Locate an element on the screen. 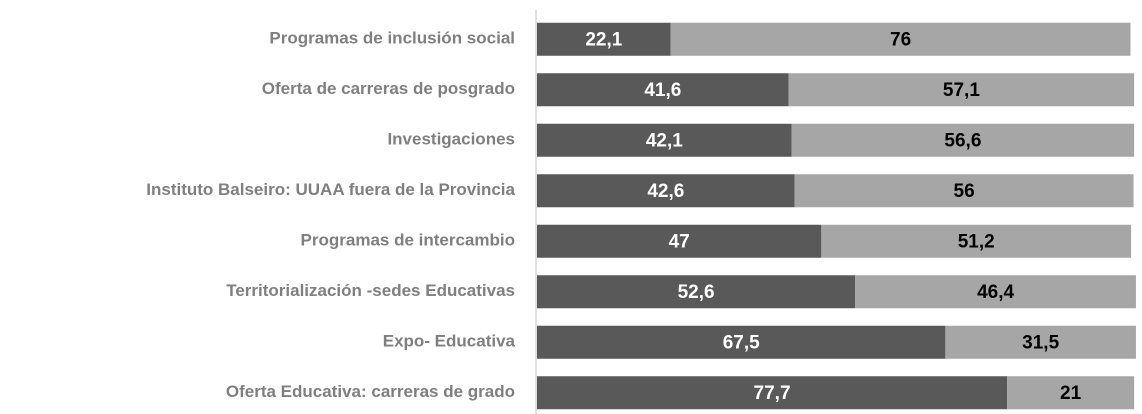 This screenshot has height=414, width=1142. data-label: 76 is located at coordinates (900, 39).